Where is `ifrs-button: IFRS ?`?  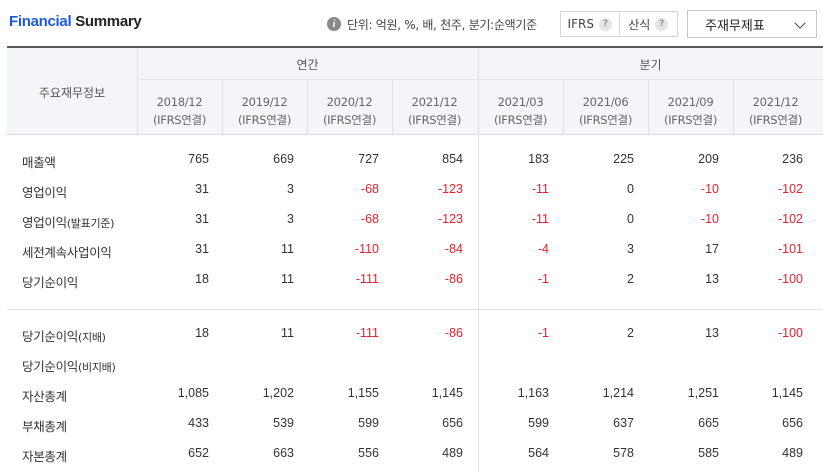
ifrs-button: IFRS ? is located at coordinates (590, 24).